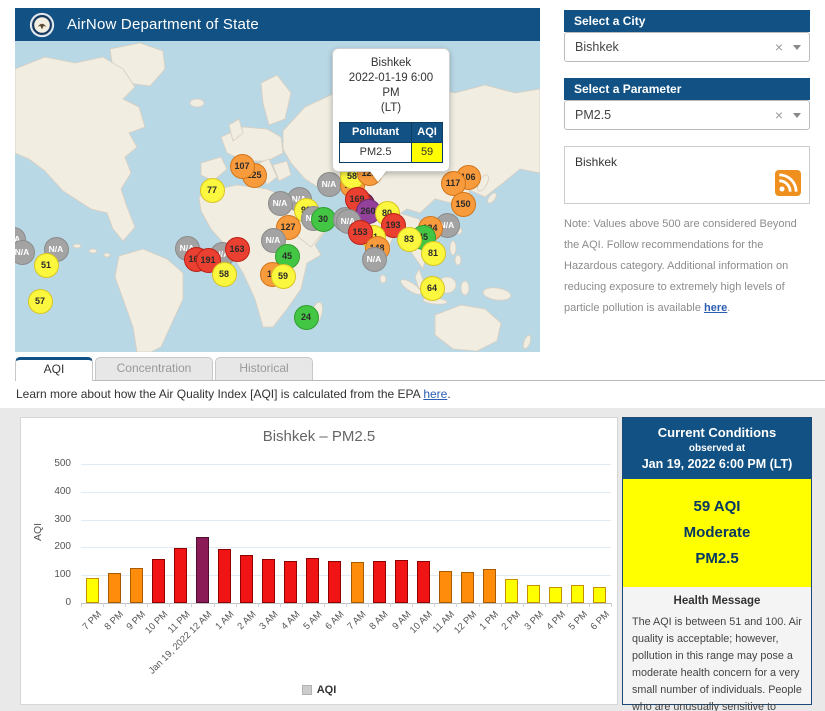 The height and width of the screenshot is (711, 825). Describe the element at coordinates (225, 621) in the screenshot. I see `chart-x-label: 1 AM` at that location.